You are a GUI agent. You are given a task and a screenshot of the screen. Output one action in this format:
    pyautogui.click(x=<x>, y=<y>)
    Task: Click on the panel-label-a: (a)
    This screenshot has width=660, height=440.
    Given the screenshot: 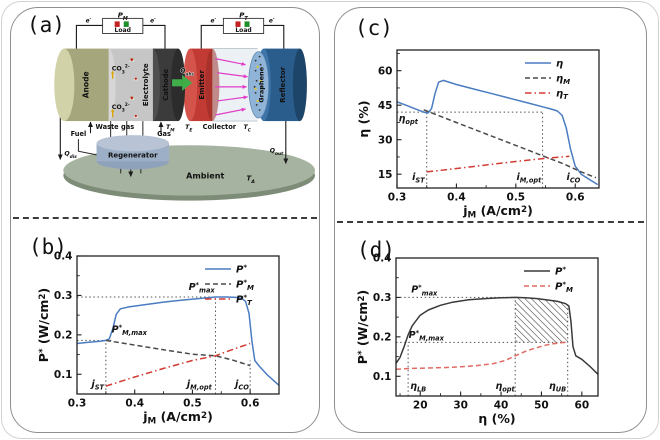 What is the action you would take?
    pyautogui.click(x=46, y=25)
    